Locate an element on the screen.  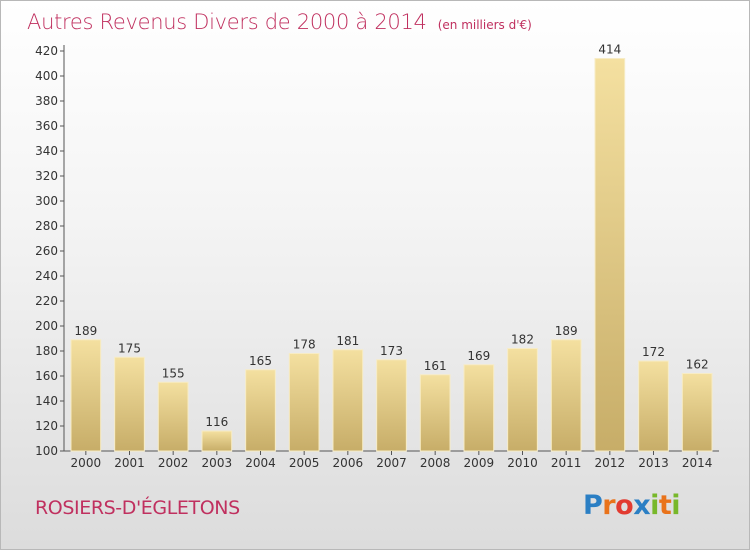
logo-letter: r is located at coordinates (609, 505).